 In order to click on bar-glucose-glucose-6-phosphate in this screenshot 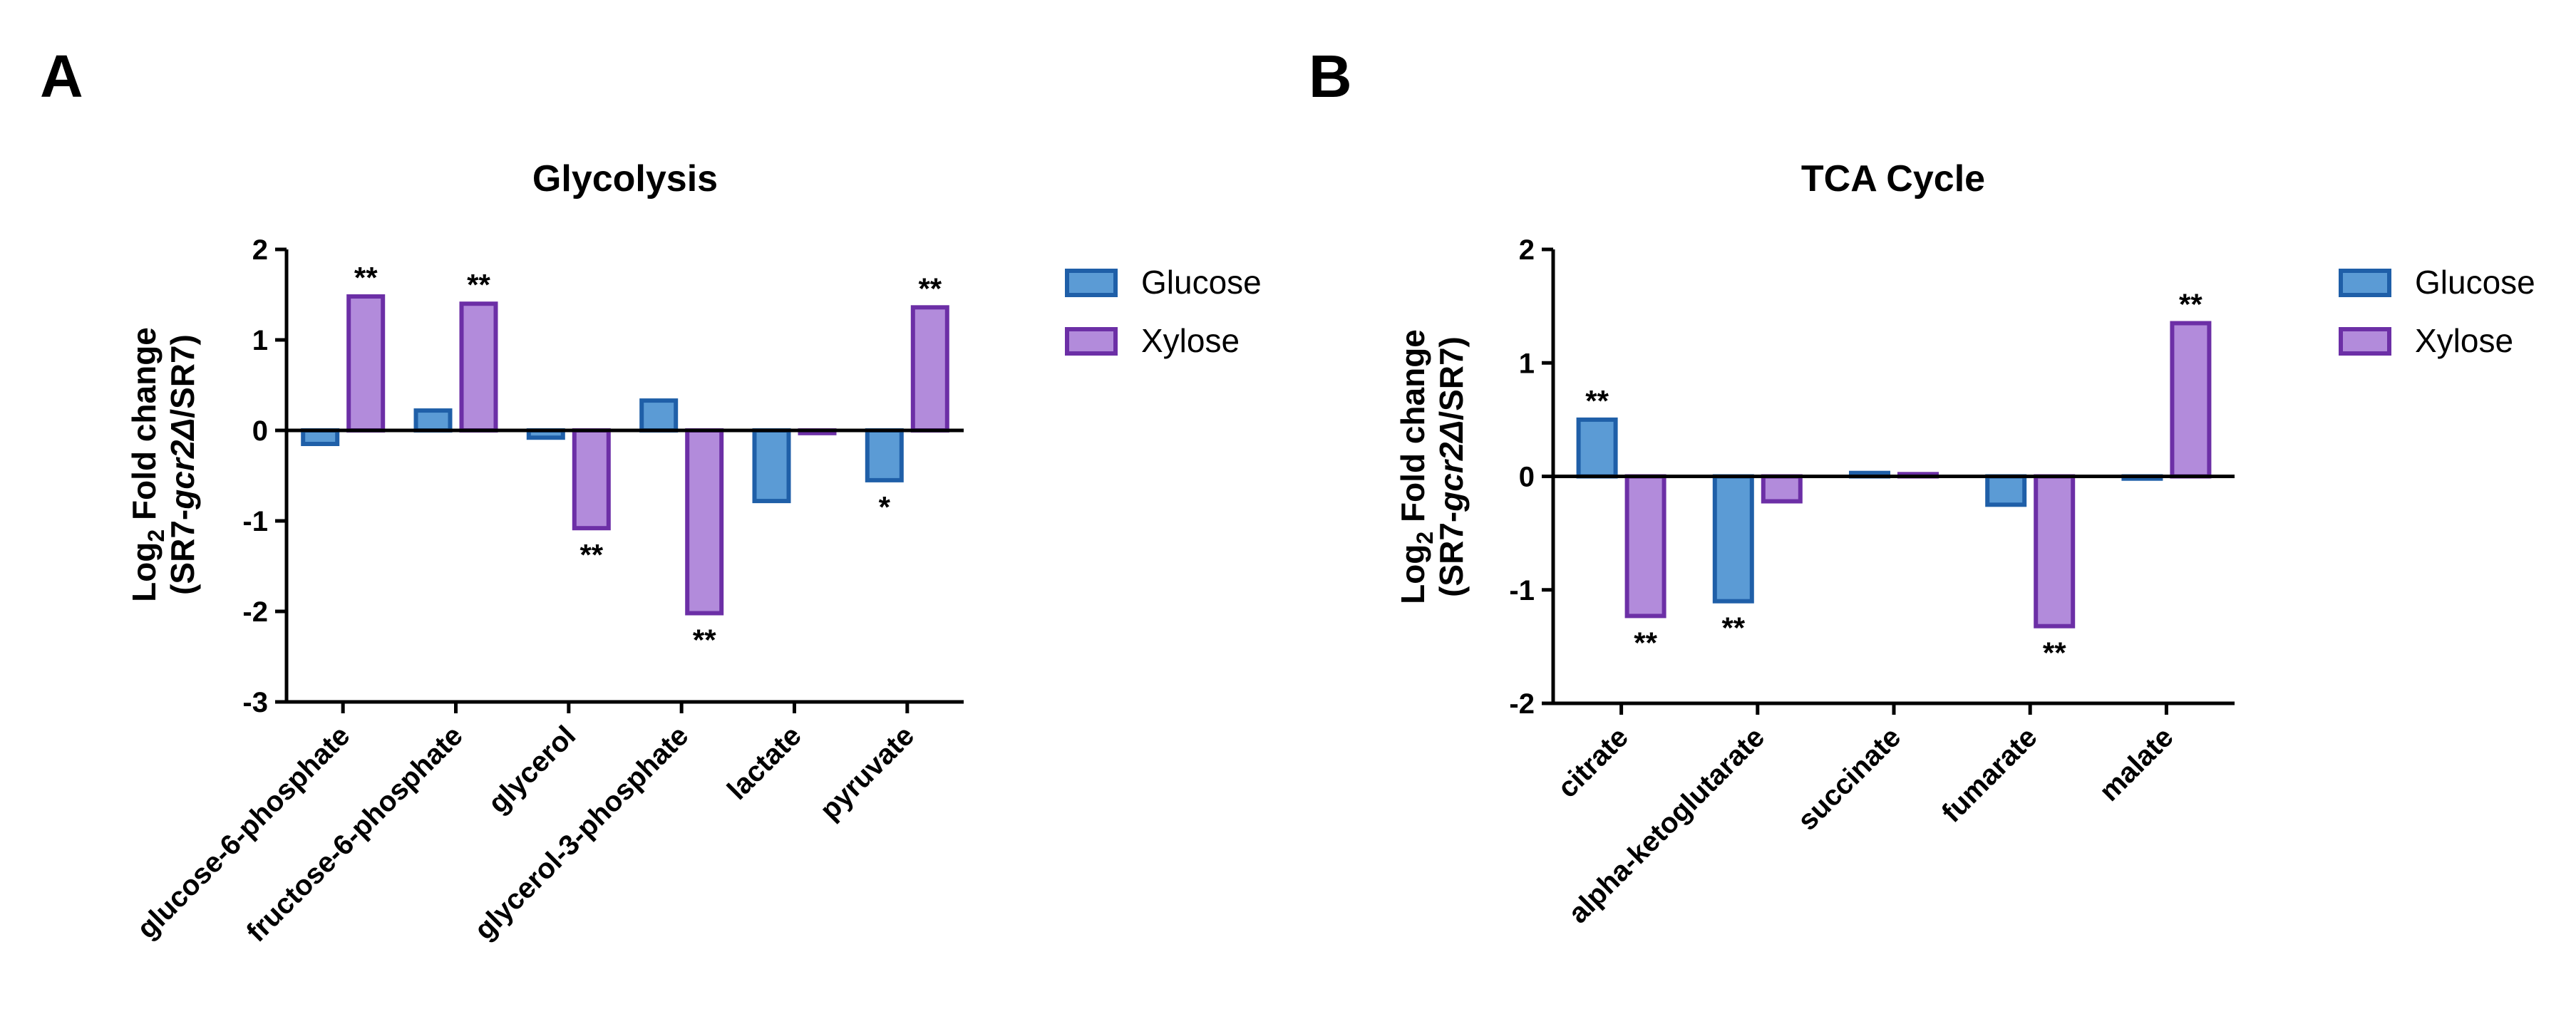, I will do `click(320, 437)`.